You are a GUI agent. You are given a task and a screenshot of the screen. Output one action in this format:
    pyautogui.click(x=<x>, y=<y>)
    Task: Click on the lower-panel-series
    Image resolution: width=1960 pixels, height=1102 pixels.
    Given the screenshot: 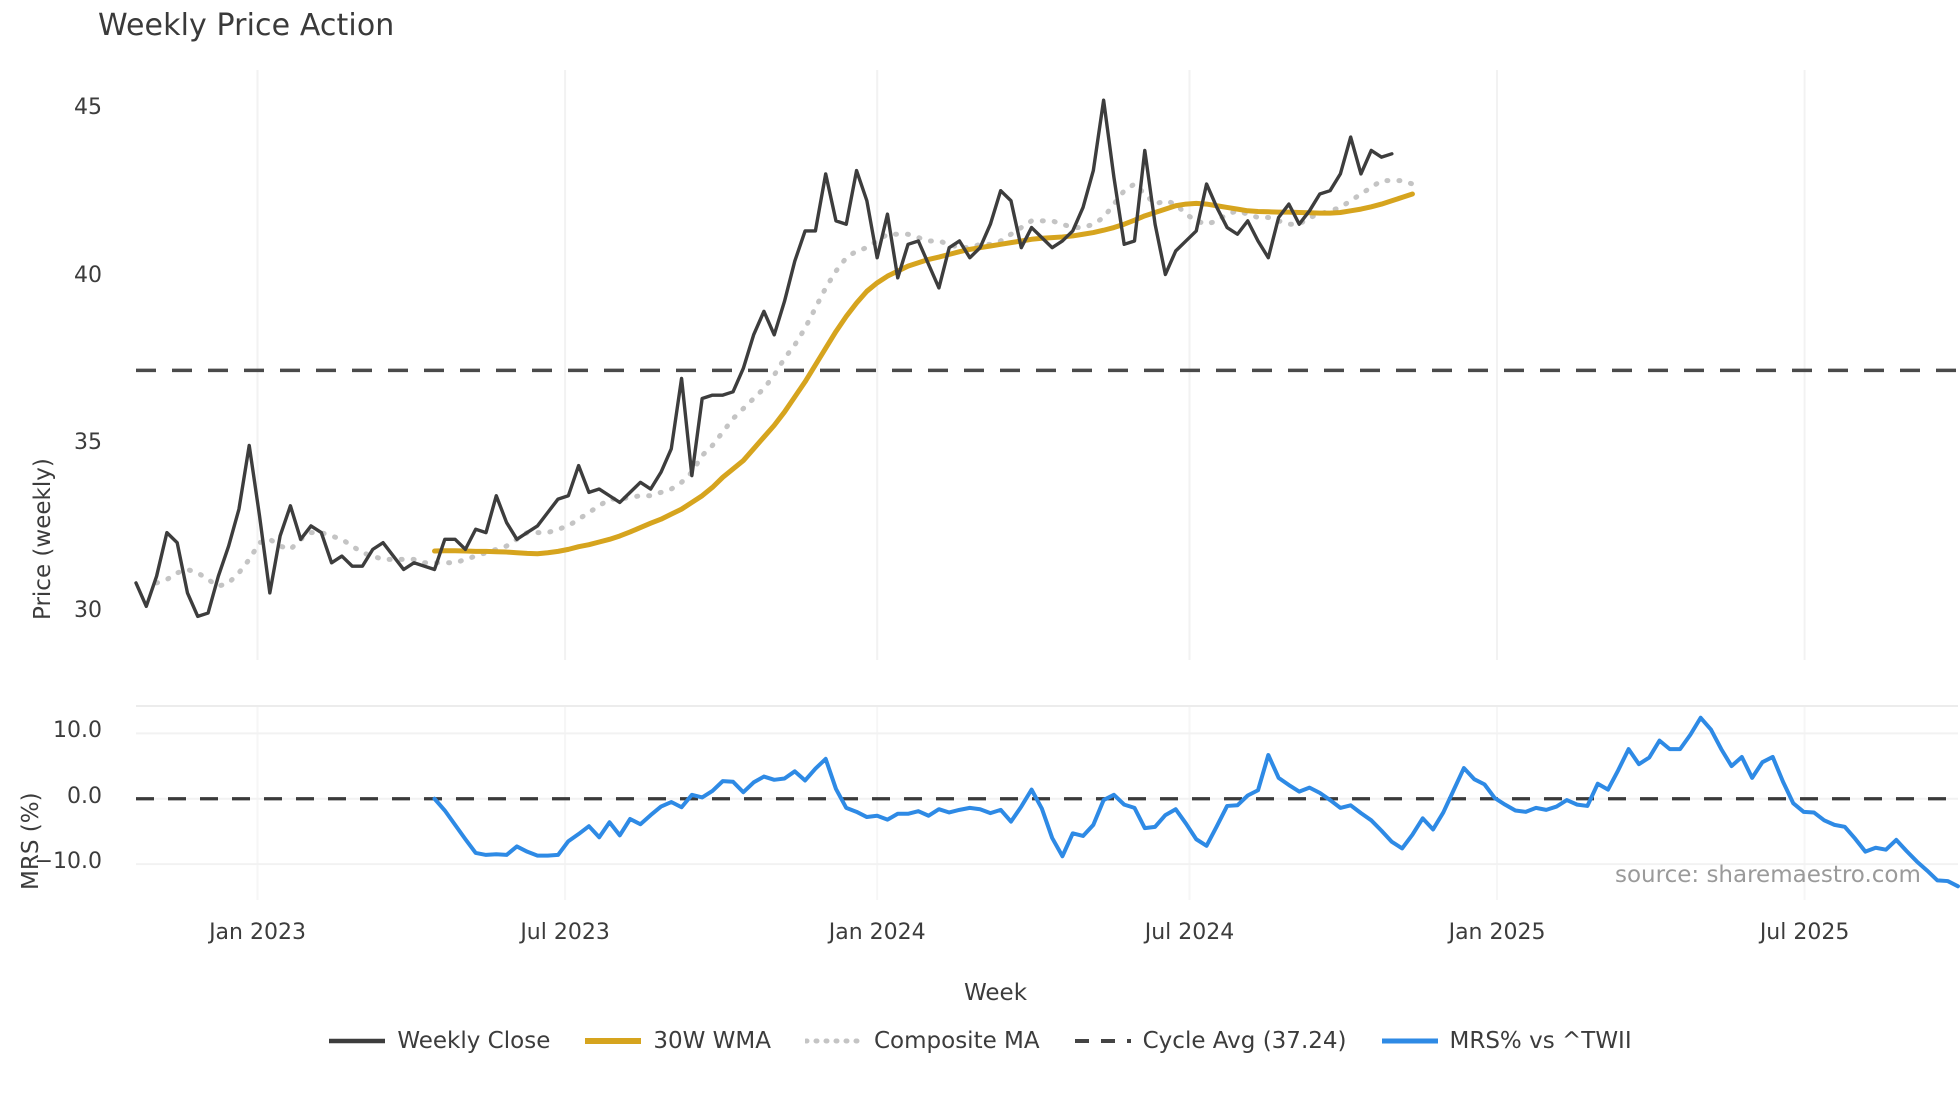 What is the action you would take?
    pyautogui.click(x=1196, y=802)
    